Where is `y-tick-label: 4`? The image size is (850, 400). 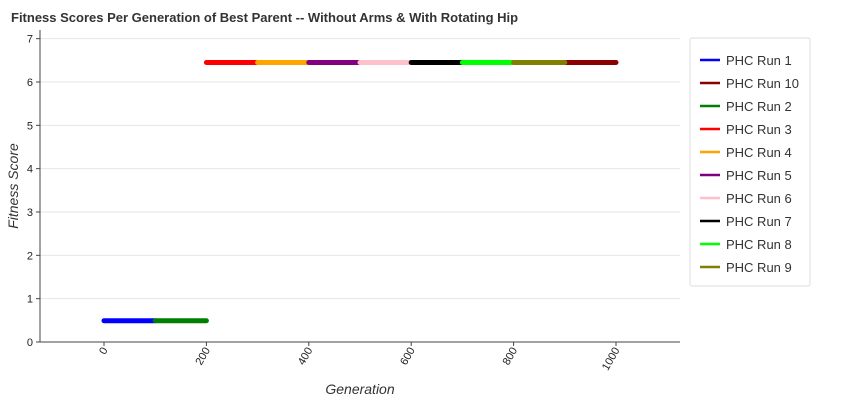
y-tick-label: 4 is located at coordinates (30, 170).